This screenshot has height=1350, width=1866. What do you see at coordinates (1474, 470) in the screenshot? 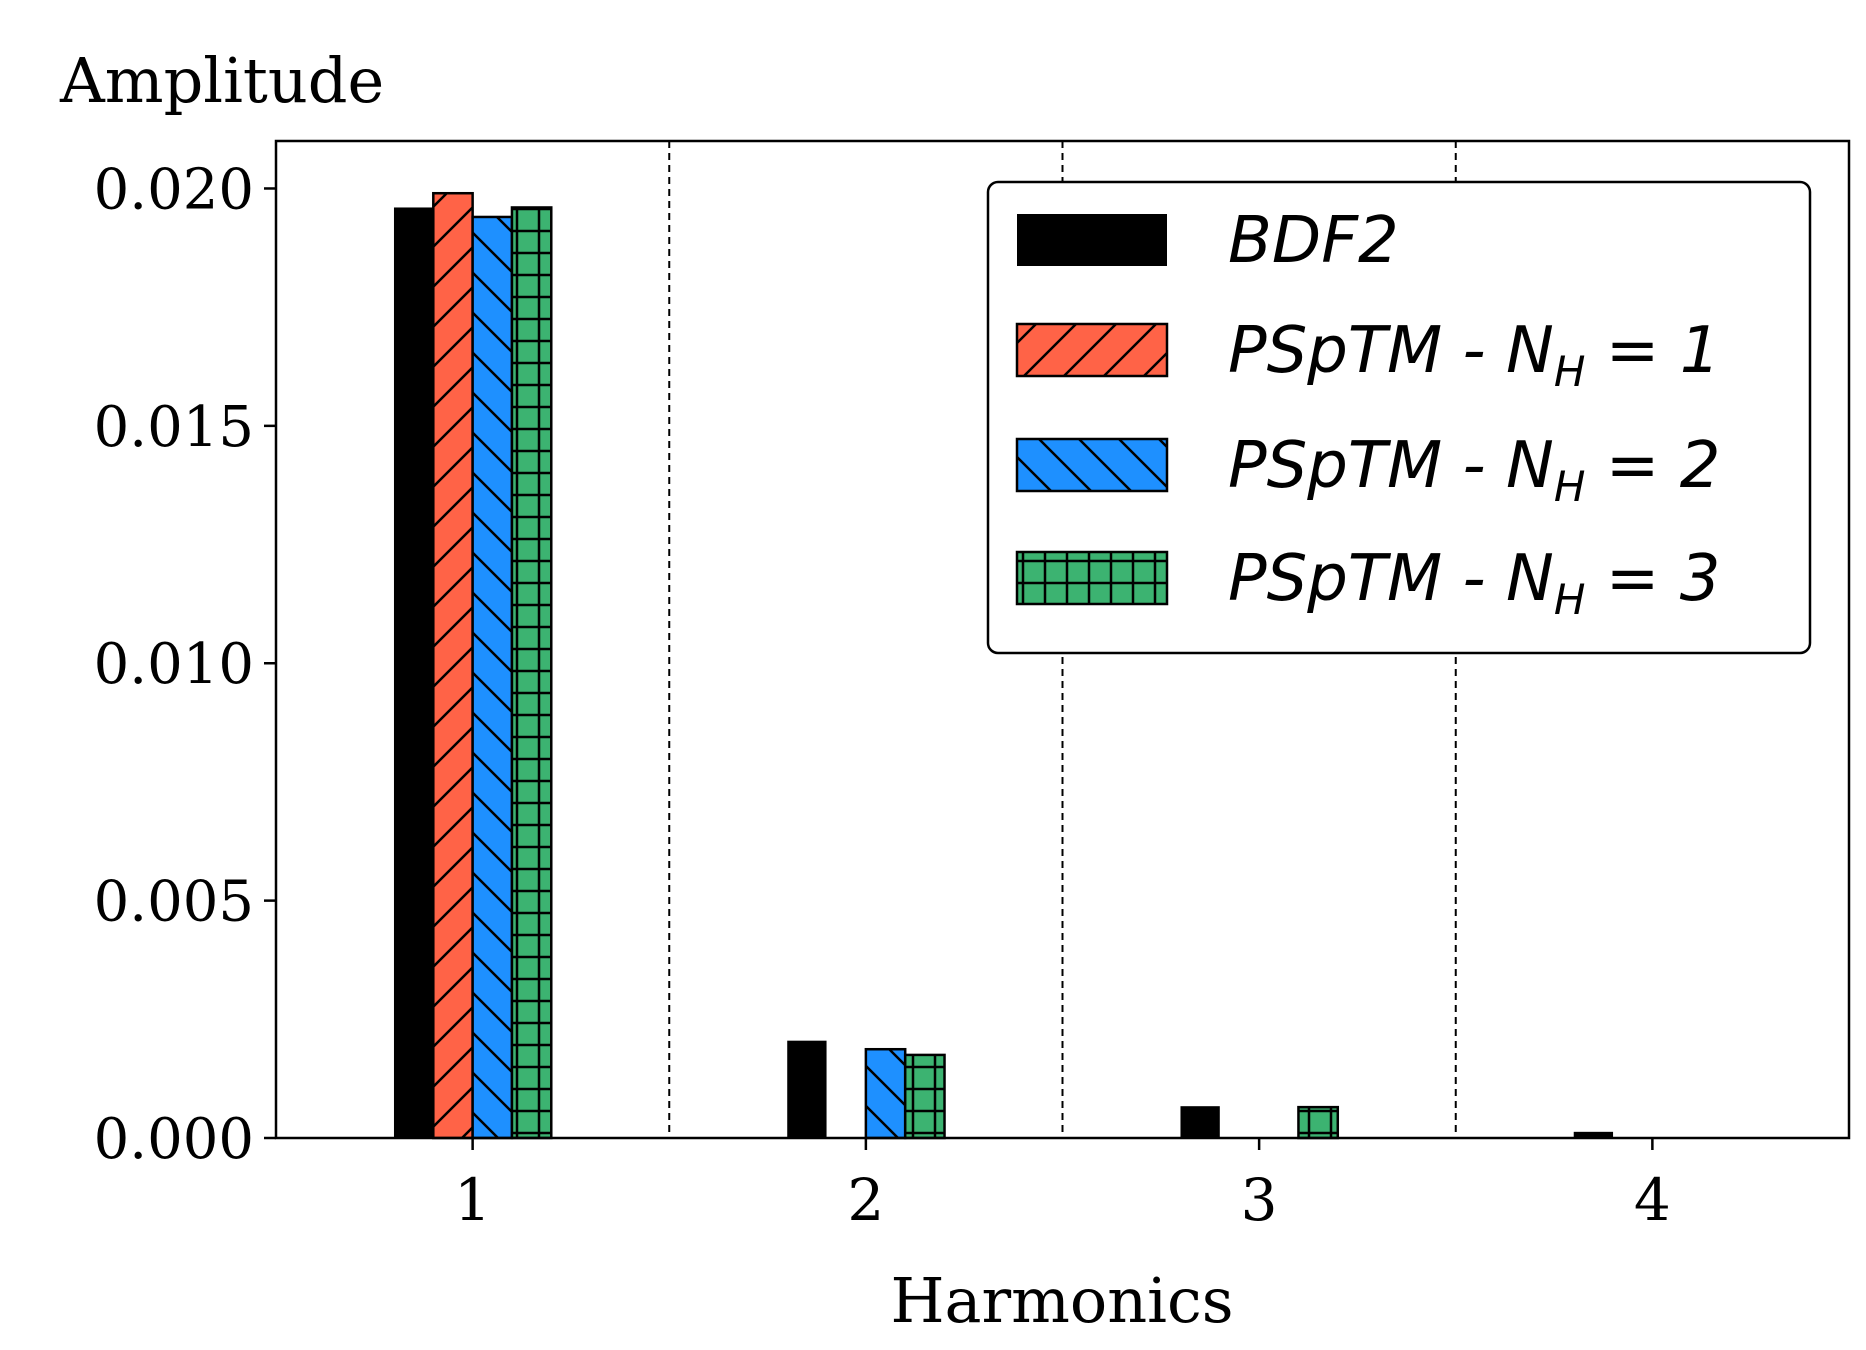
I see `legend-label: PSpTM - NH = 2` at bounding box center [1474, 470].